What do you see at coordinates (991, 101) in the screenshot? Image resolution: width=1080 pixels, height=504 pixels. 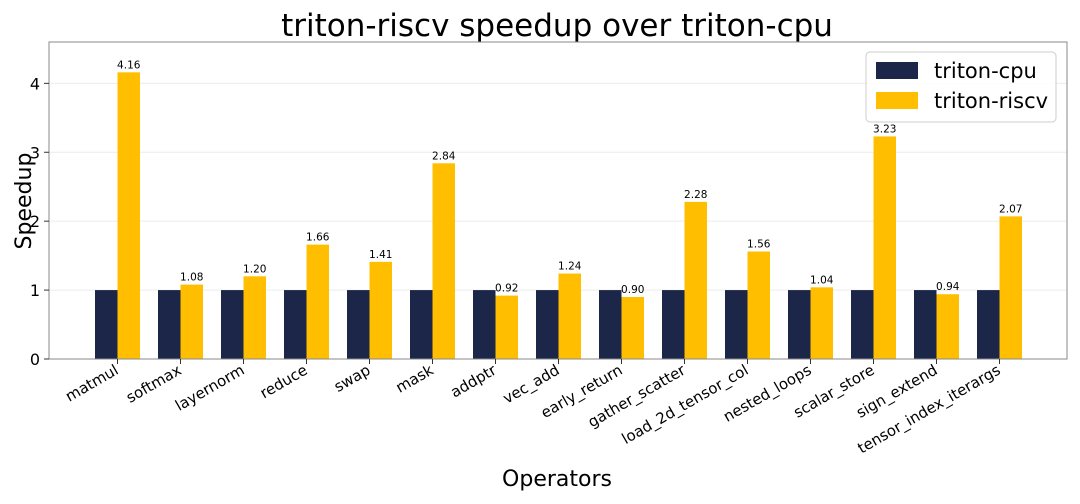 I see `legend-label: triton-riscv` at bounding box center [991, 101].